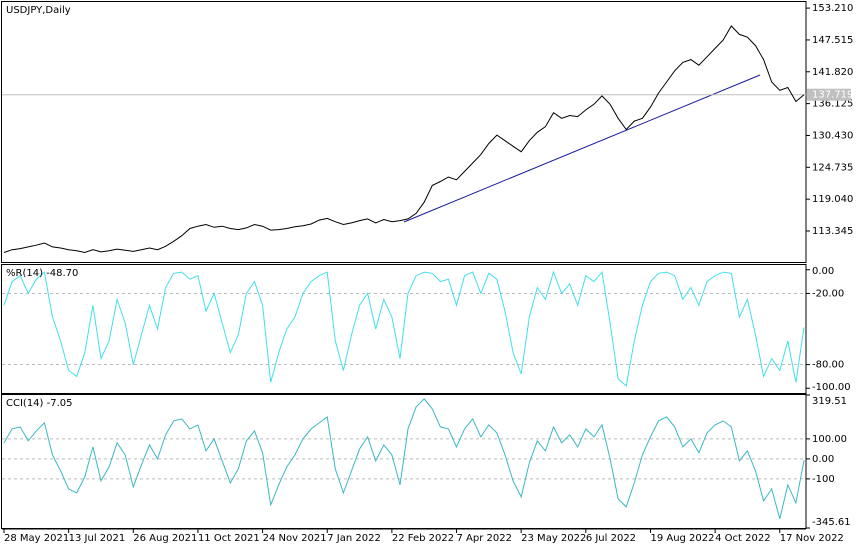  I want to click on current-price-label: 137.719, so click(832, 95).